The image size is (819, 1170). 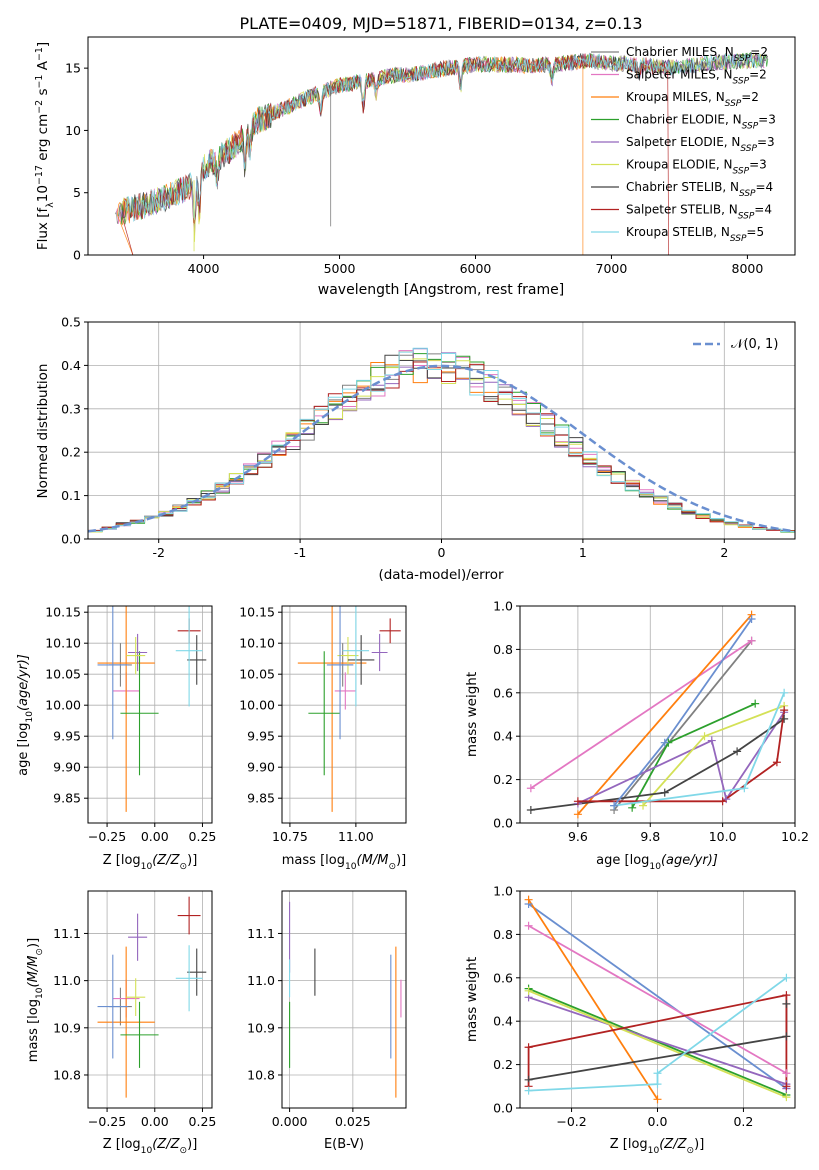 I want to click on label-part: (age/yr)], so click(x=23, y=682).